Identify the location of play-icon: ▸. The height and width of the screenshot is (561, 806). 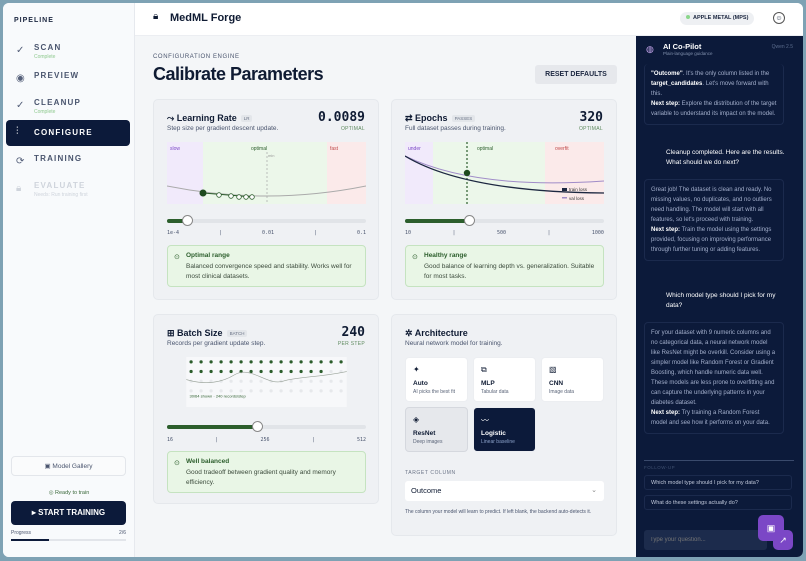
(35, 512).